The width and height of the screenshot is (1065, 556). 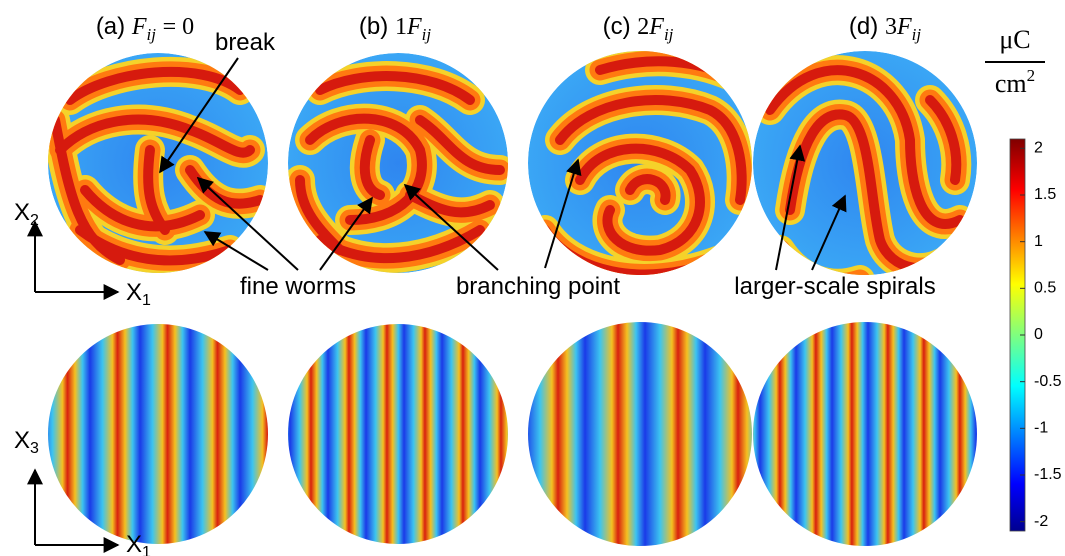 What do you see at coordinates (1045, 288) in the screenshot?
I see `colorbar-tick-label: 0.5` at bounding box center [1045, 288].